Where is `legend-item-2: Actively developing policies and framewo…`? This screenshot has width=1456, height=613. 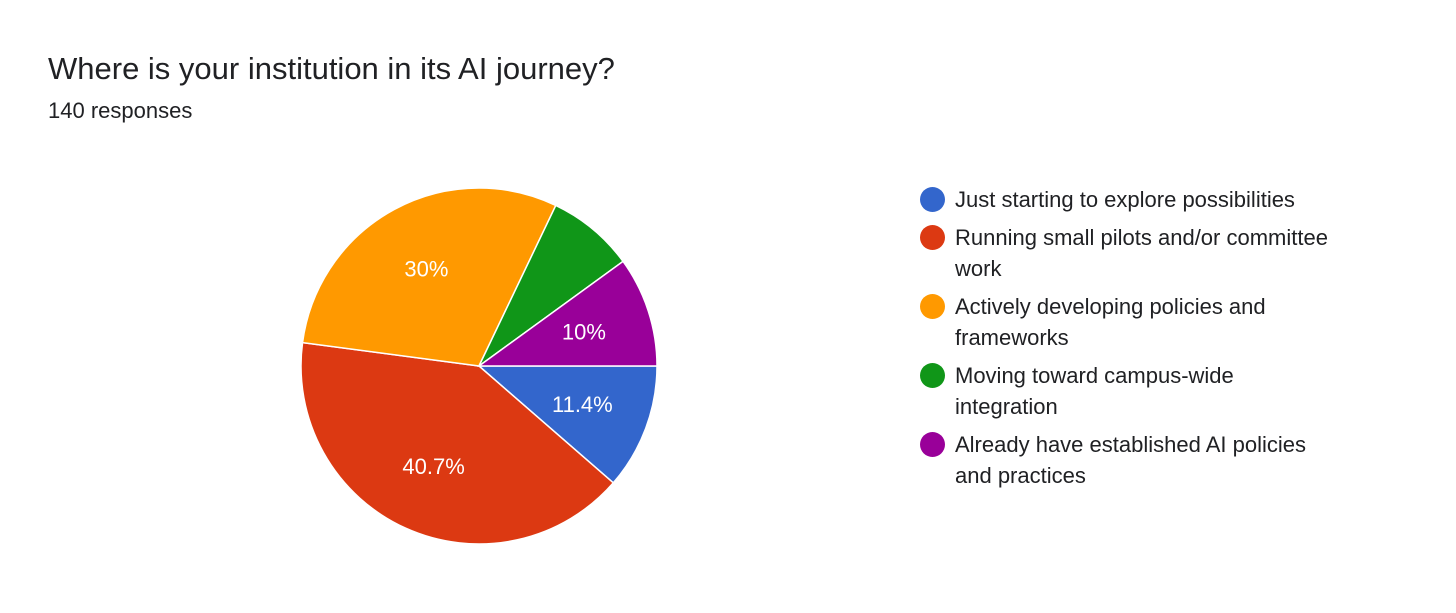
legend-item-2: Actively developing policies and framewo… is located at coordinates (1130, 322).